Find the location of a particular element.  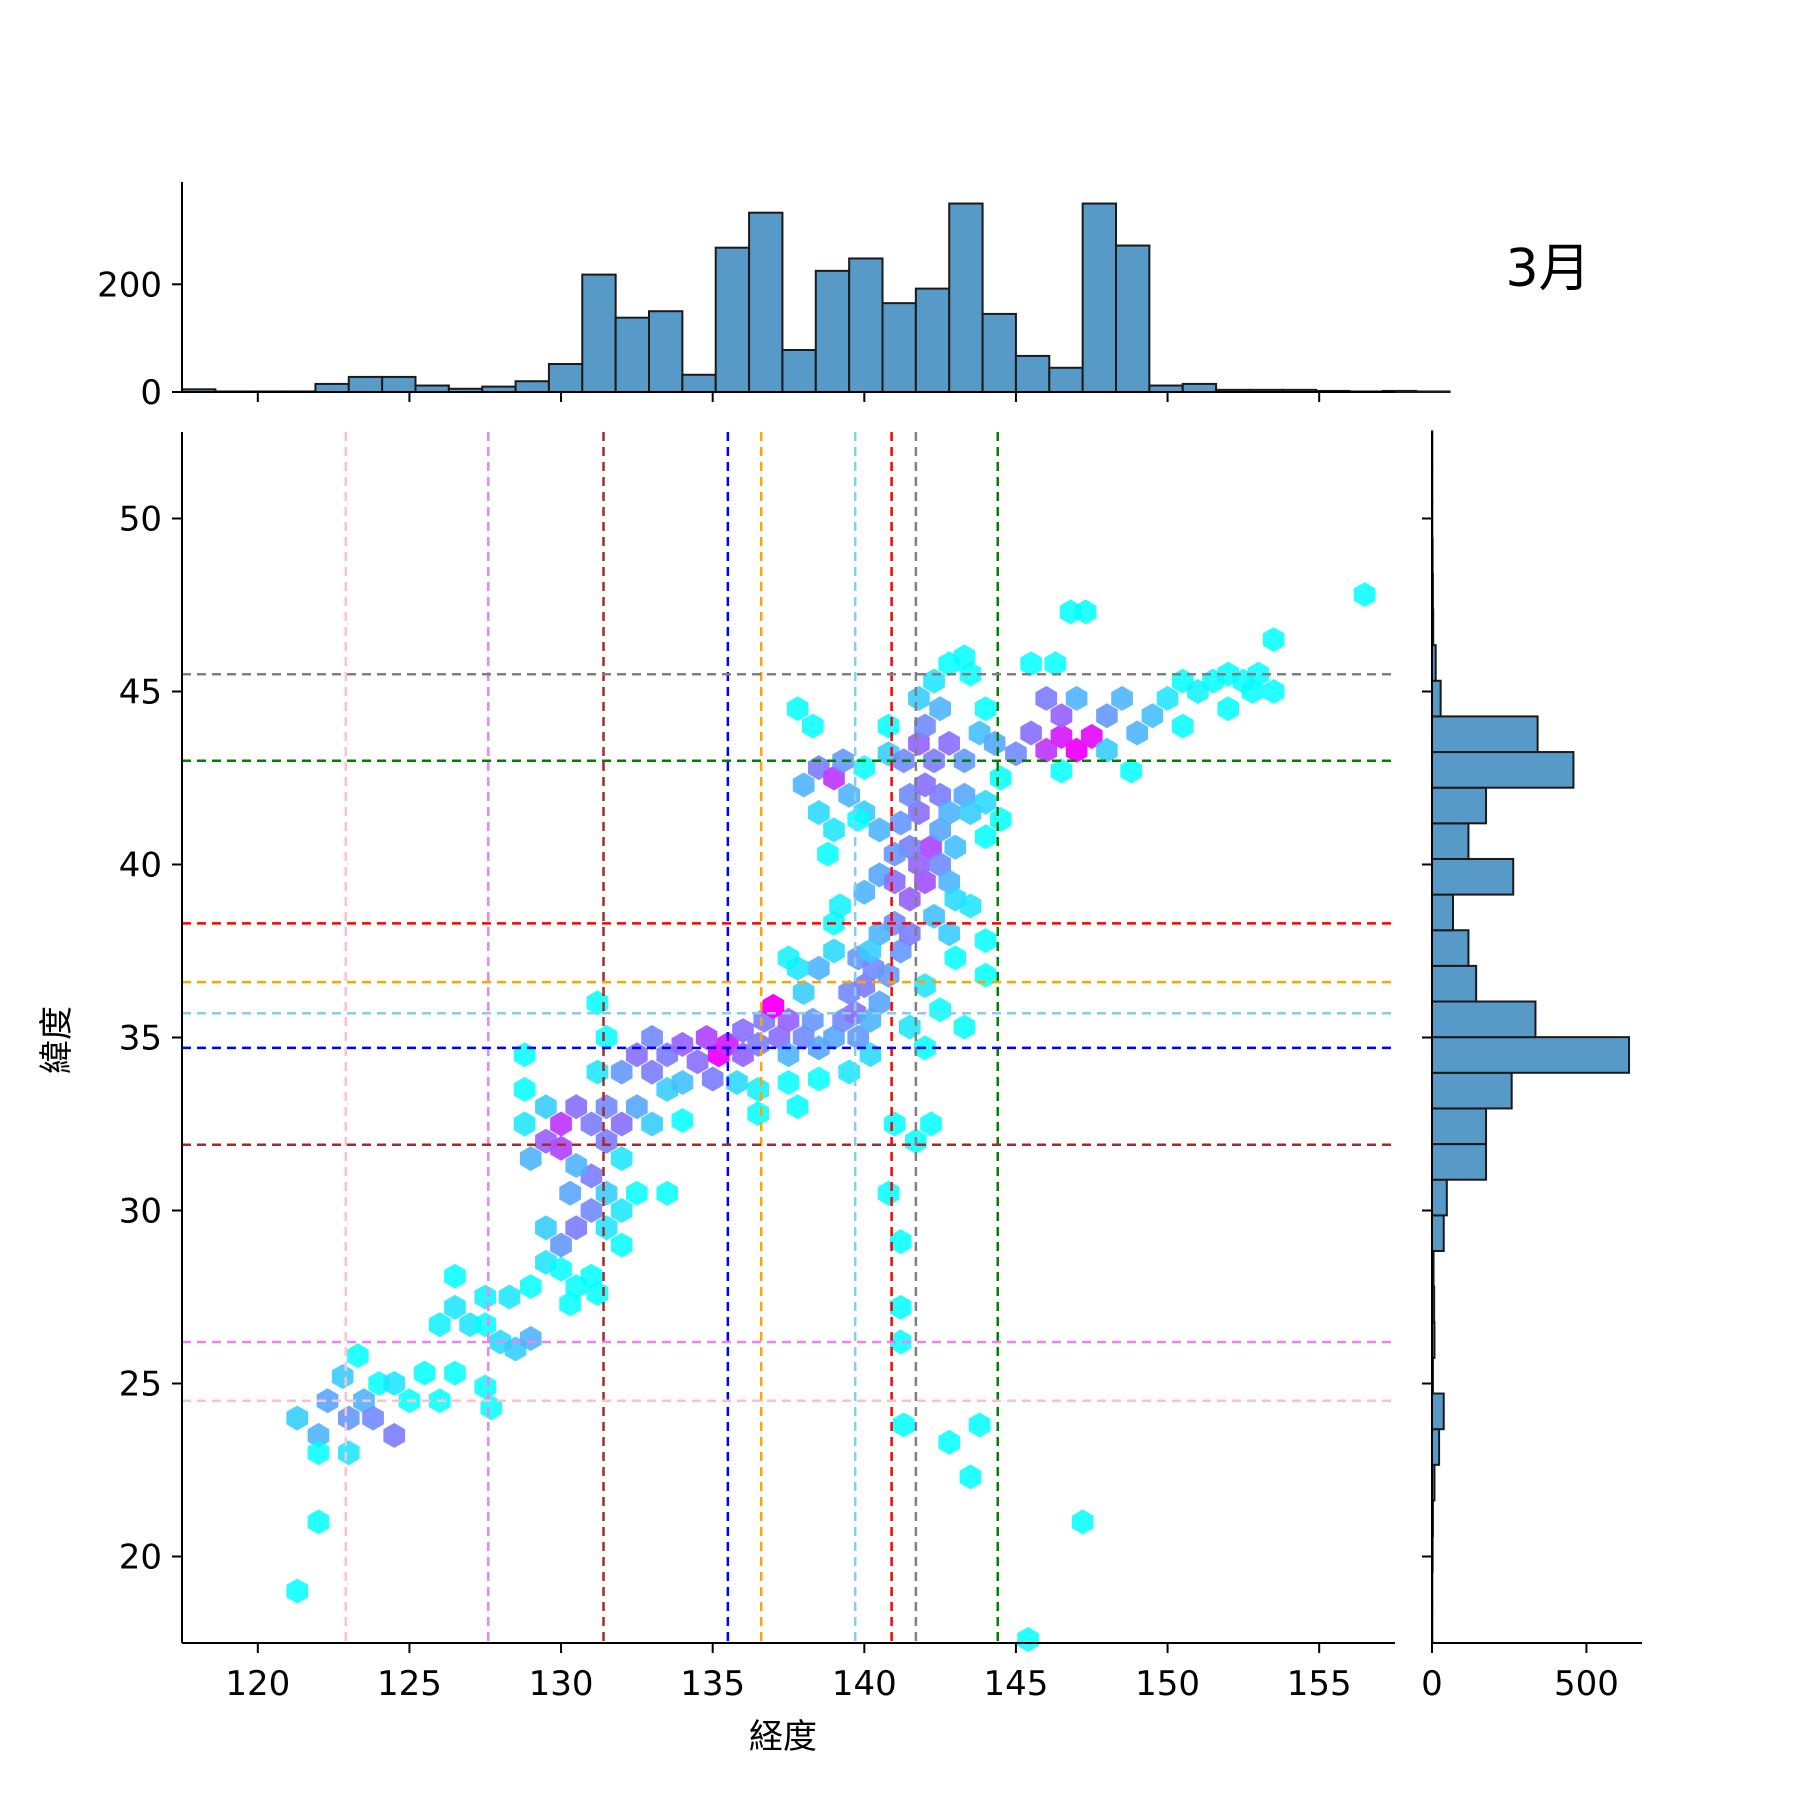

y-tick-label: 25 is located at coordinates (140, 1385).